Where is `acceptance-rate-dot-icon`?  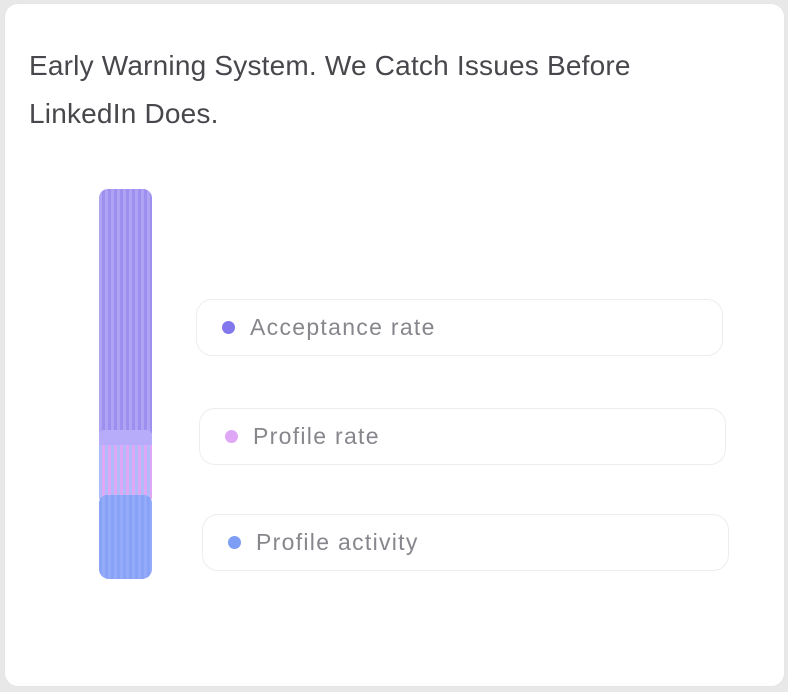 acceptance-rate-dot-icon is located at coordinates (228, 327).